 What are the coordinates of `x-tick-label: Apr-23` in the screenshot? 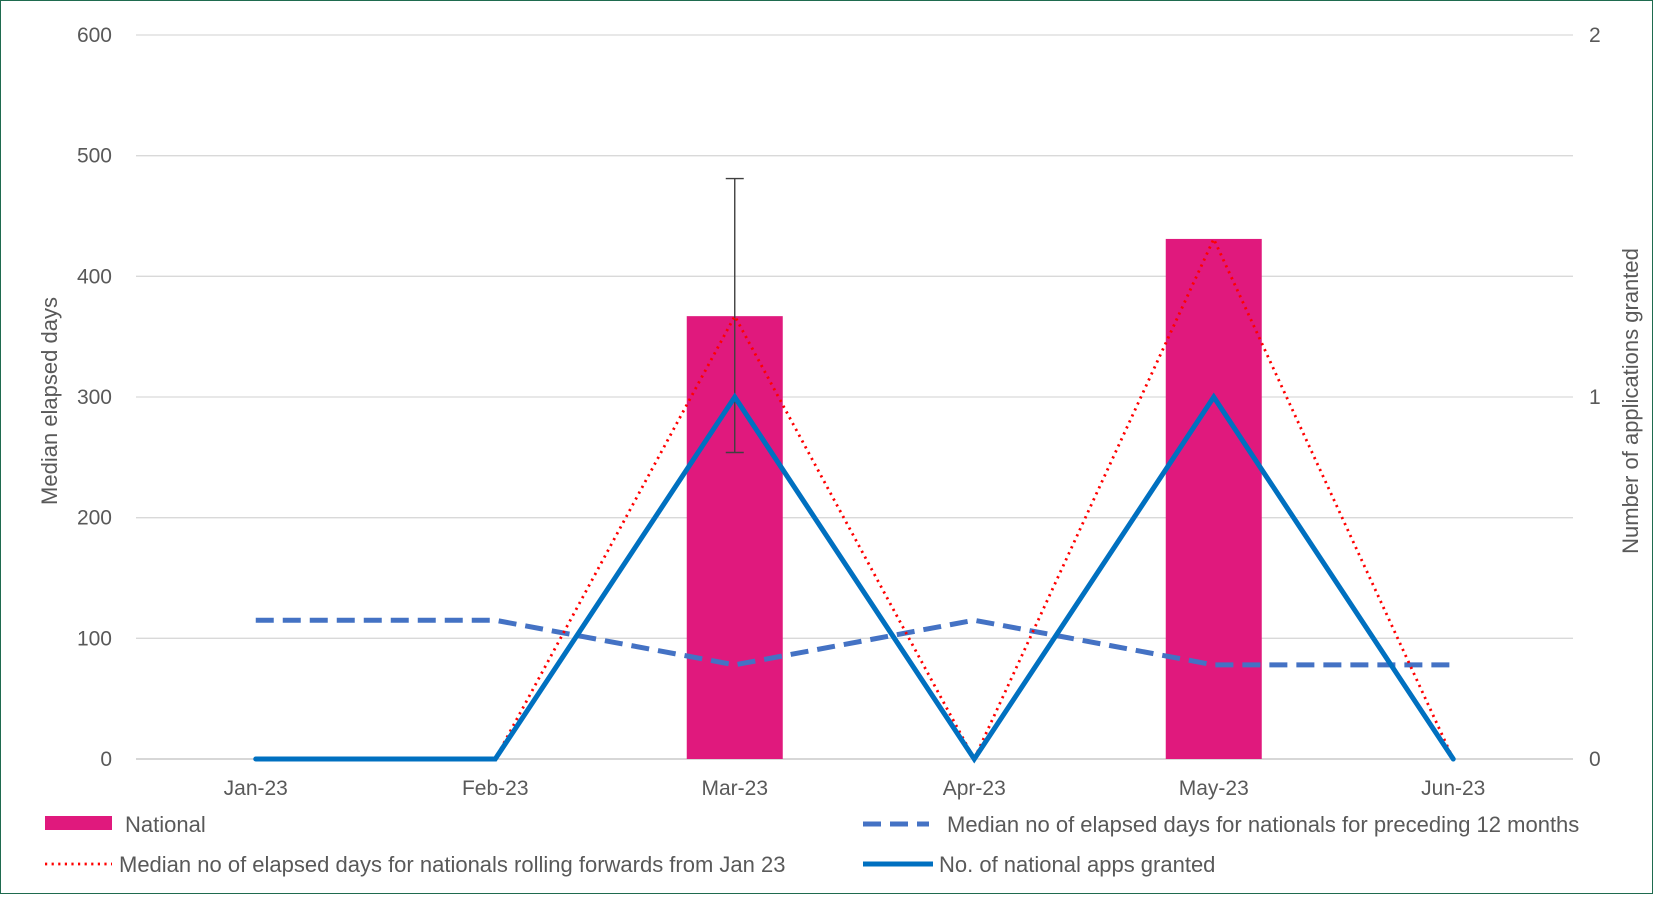 It's located at (974, 788).